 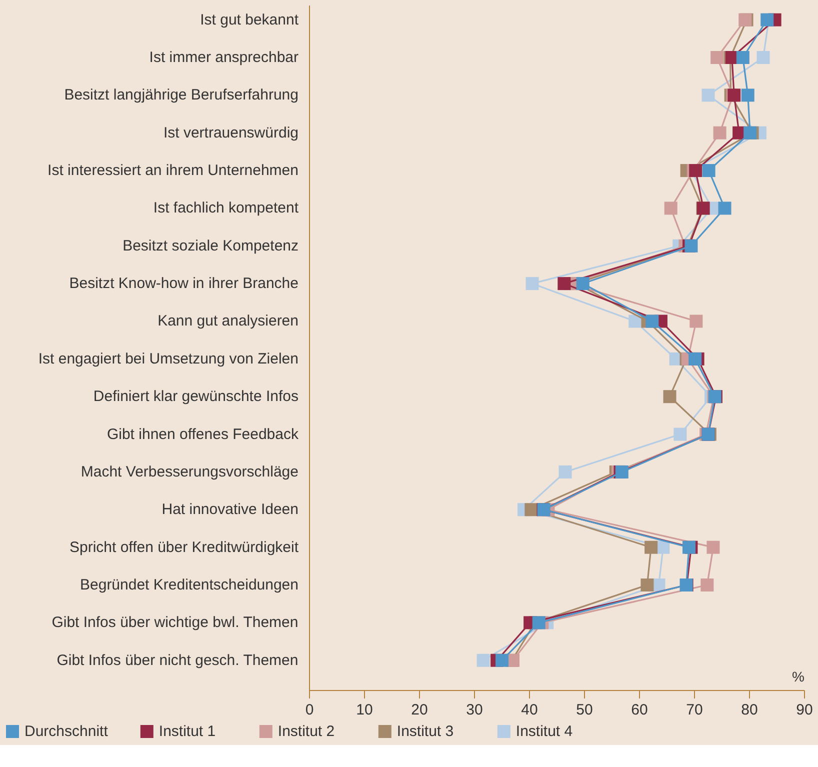 I want to click on y-tick-label: Hat innovative Ideen, so click(x=230, y=509).